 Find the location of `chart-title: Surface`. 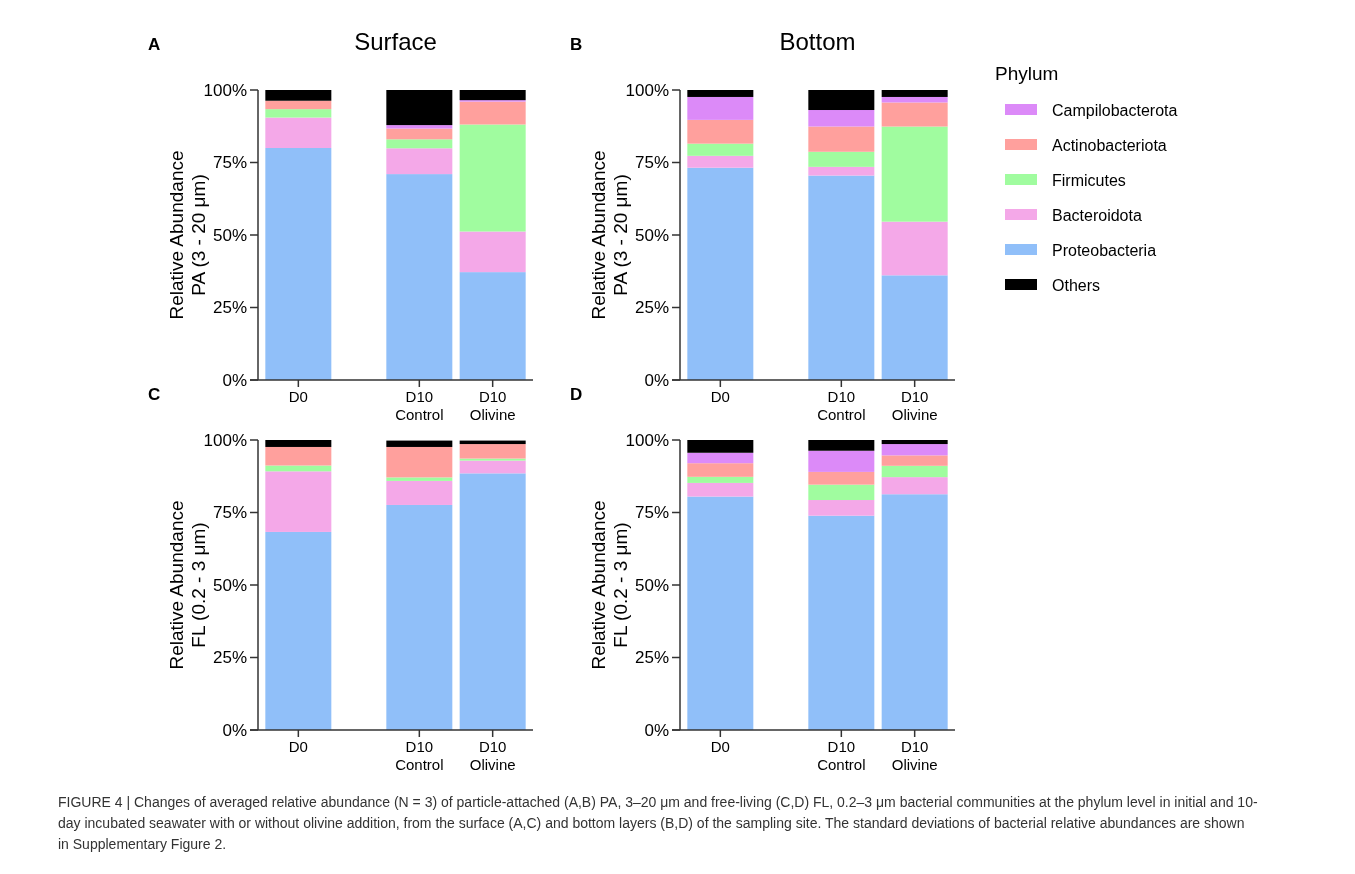

chart-title: Surface is located at coordinates (395, 41).